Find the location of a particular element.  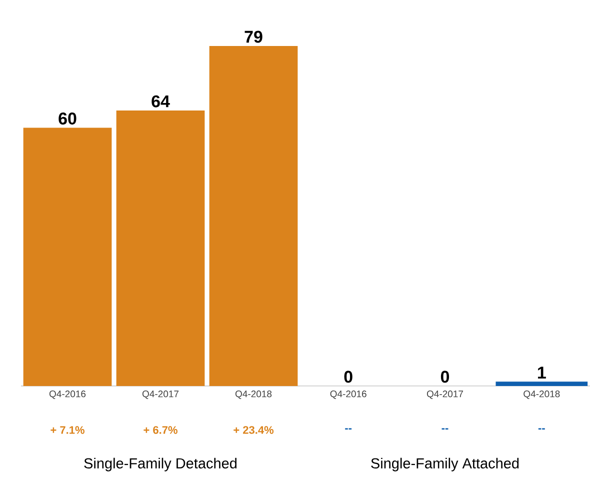

text: + 23.4% is located at coordinates (254, 430).